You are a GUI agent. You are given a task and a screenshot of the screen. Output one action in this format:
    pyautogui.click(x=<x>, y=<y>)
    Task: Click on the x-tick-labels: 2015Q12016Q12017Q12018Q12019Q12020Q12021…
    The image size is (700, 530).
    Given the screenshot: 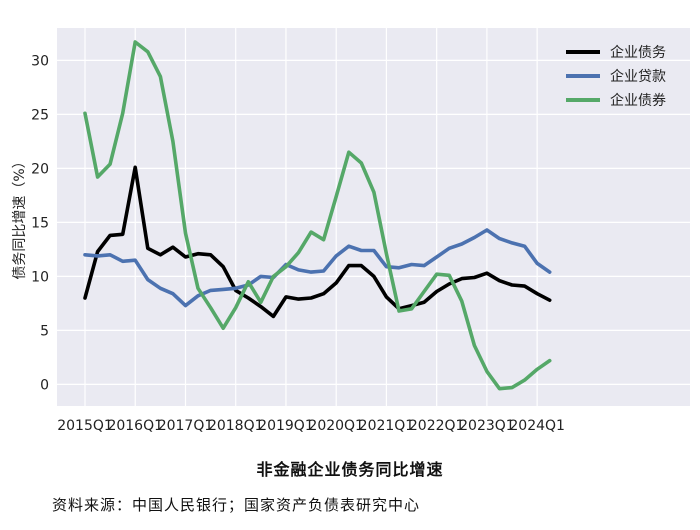 What is the action you would take?
    pyautogui.click(x=311, y=426)
    